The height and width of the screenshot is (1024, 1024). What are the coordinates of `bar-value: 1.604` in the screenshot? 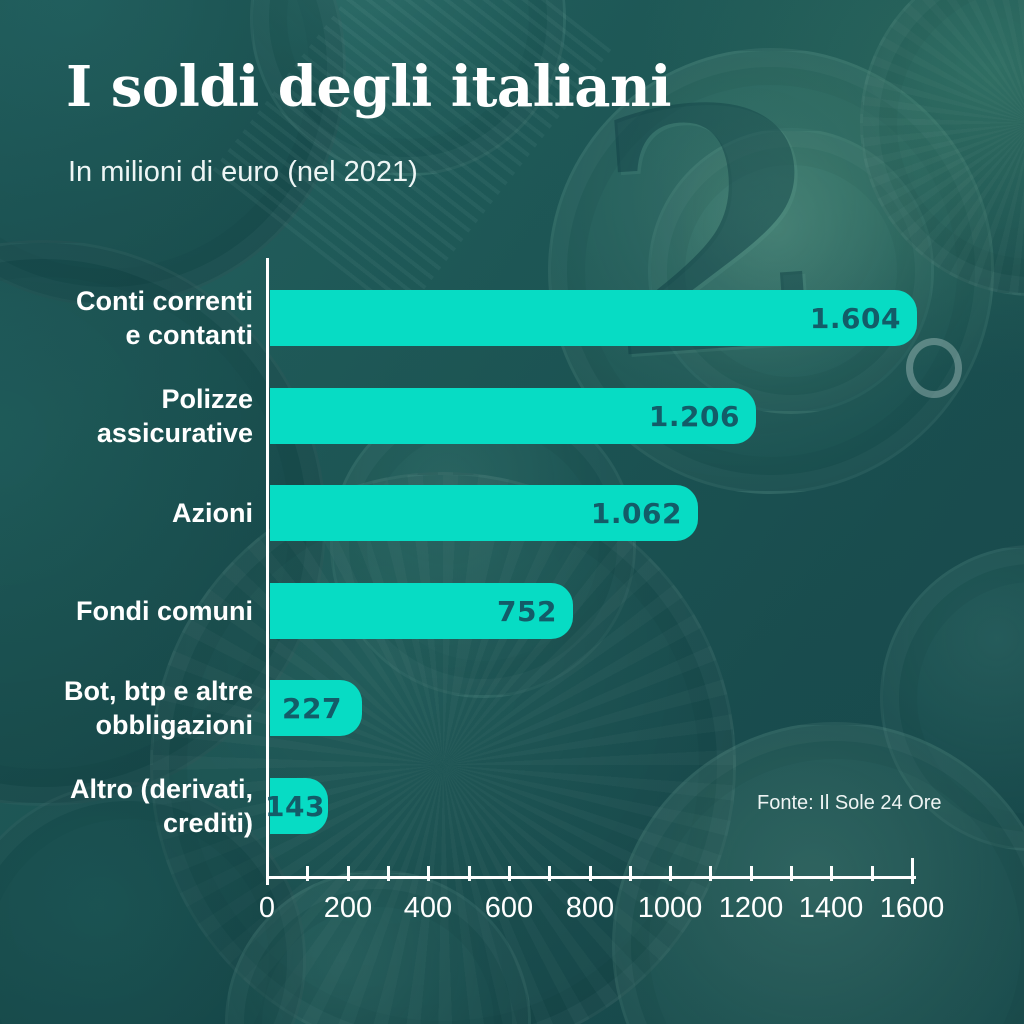 It's located at (855, 318).